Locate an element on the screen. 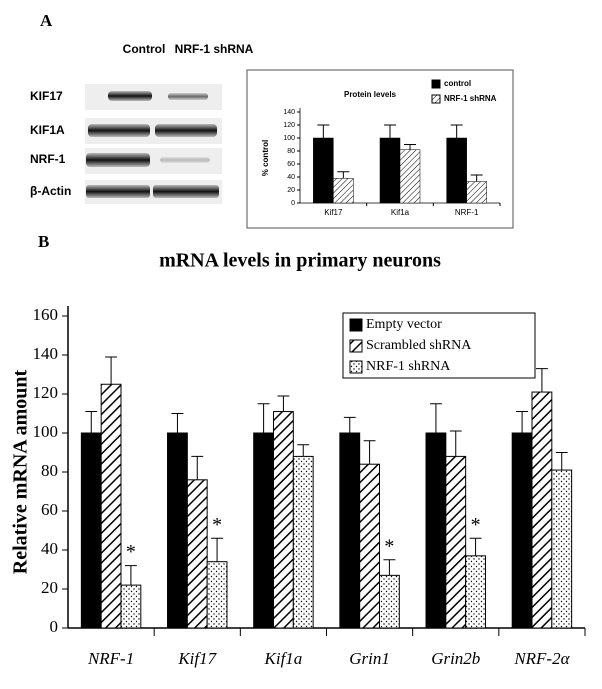 This screenshot has height=689, width=602. panel-label: A is located at coordinates (46, 20).